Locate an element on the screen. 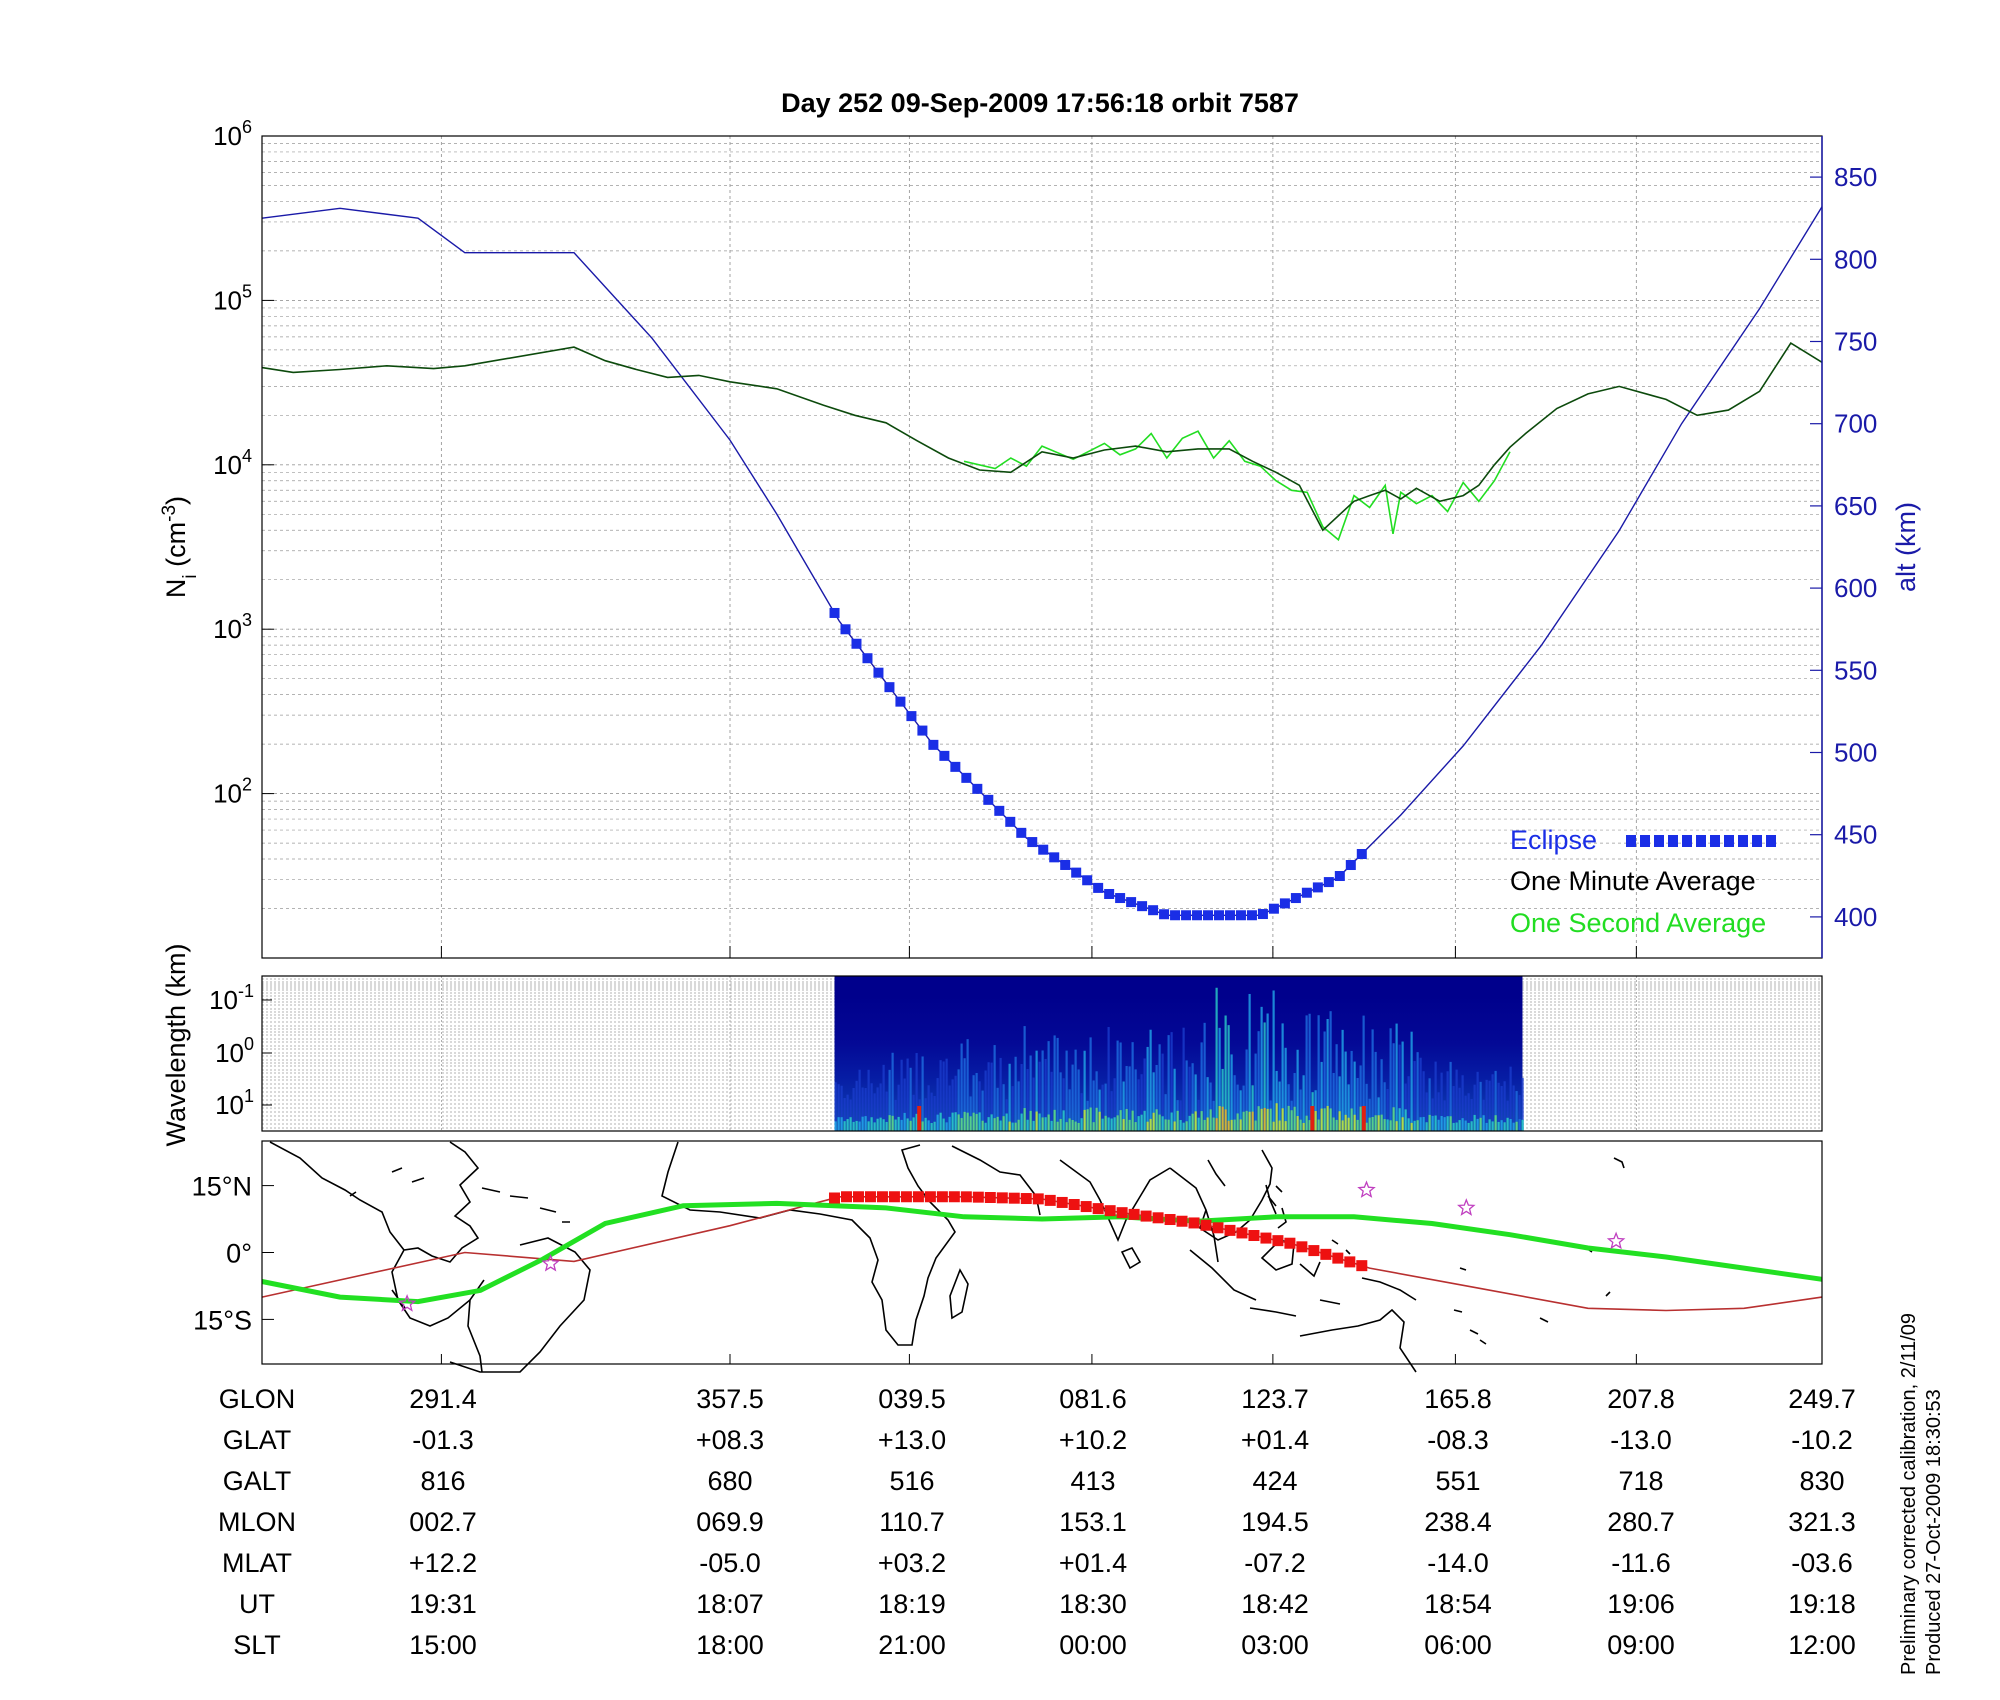 The image size is (2000, 1700). star-marker is located at coordinates (550, 1262).